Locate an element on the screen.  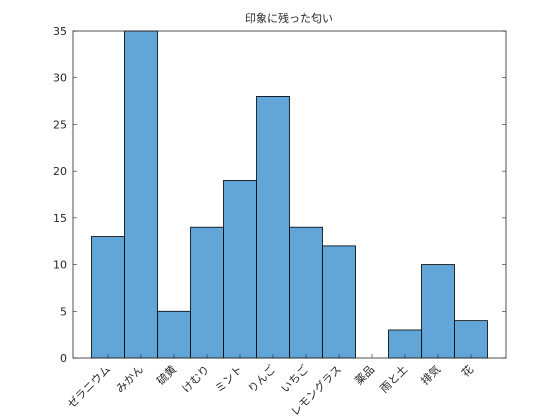
y-tick-label: 5 is located at coordinates (63, 311).